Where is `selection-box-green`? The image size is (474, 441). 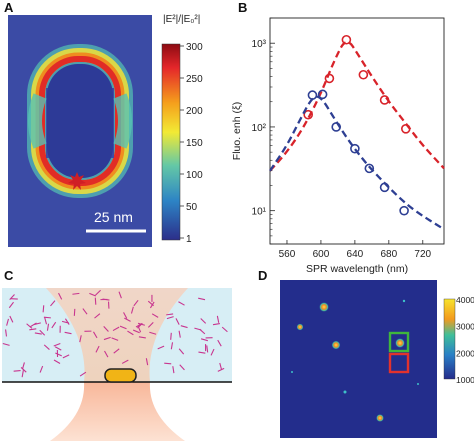 selection-box-green is located at coordinates (399, 342).